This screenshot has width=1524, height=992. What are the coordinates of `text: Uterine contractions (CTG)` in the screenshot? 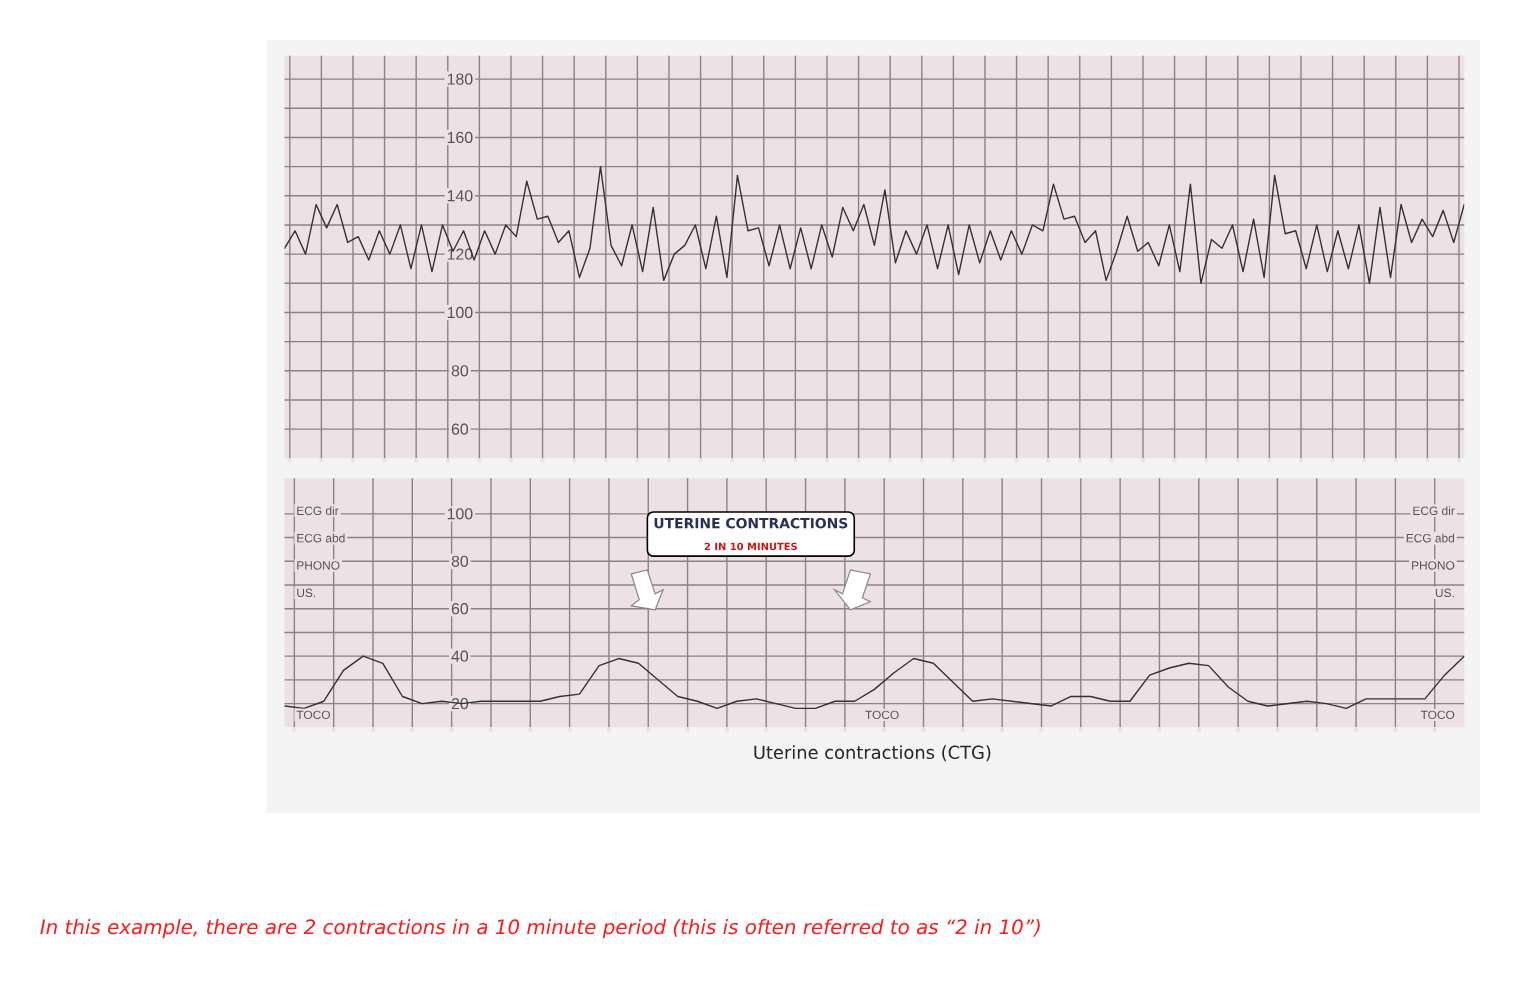 It's located at (872, 753).